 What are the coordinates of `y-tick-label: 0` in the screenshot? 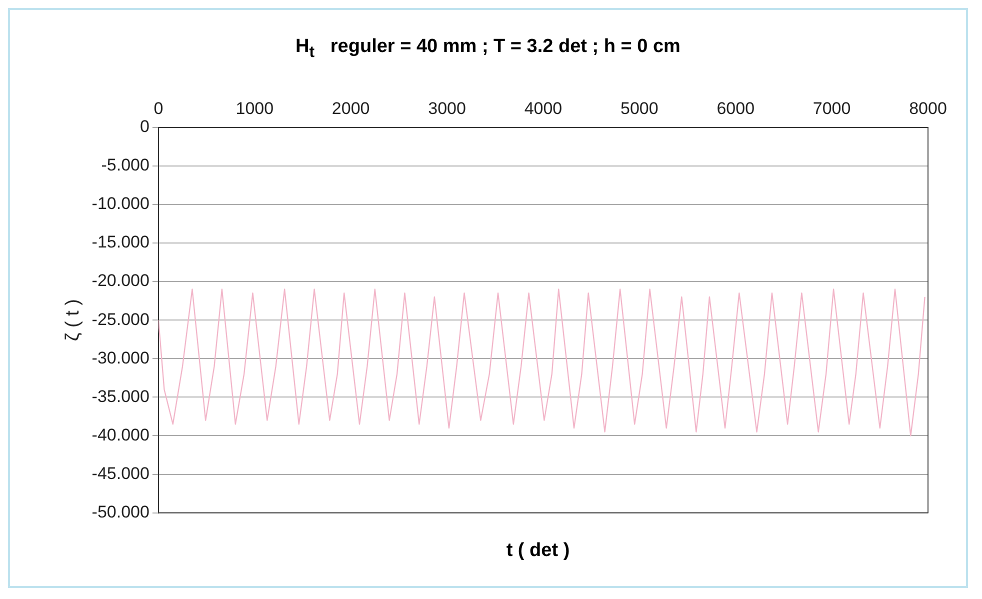 It's located at (145, 126).